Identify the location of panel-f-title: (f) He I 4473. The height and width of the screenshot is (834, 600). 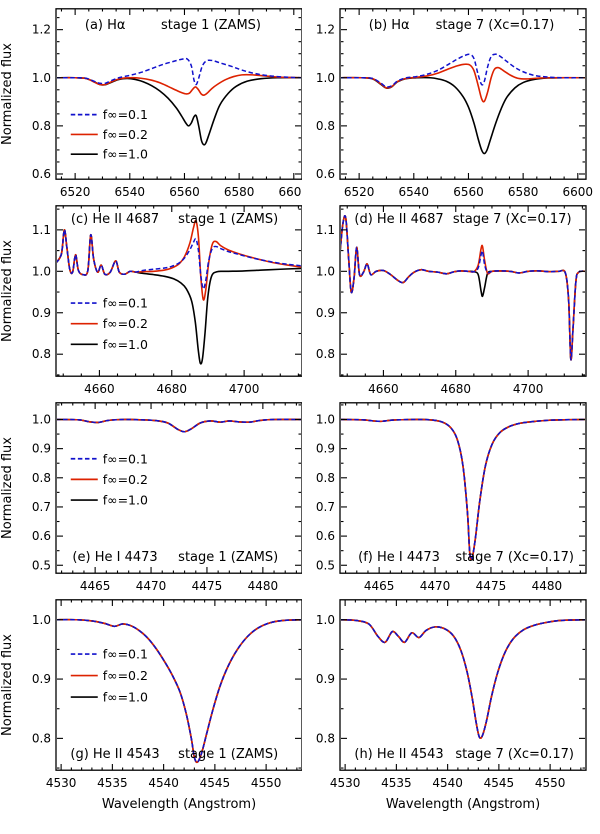
(399, 557).